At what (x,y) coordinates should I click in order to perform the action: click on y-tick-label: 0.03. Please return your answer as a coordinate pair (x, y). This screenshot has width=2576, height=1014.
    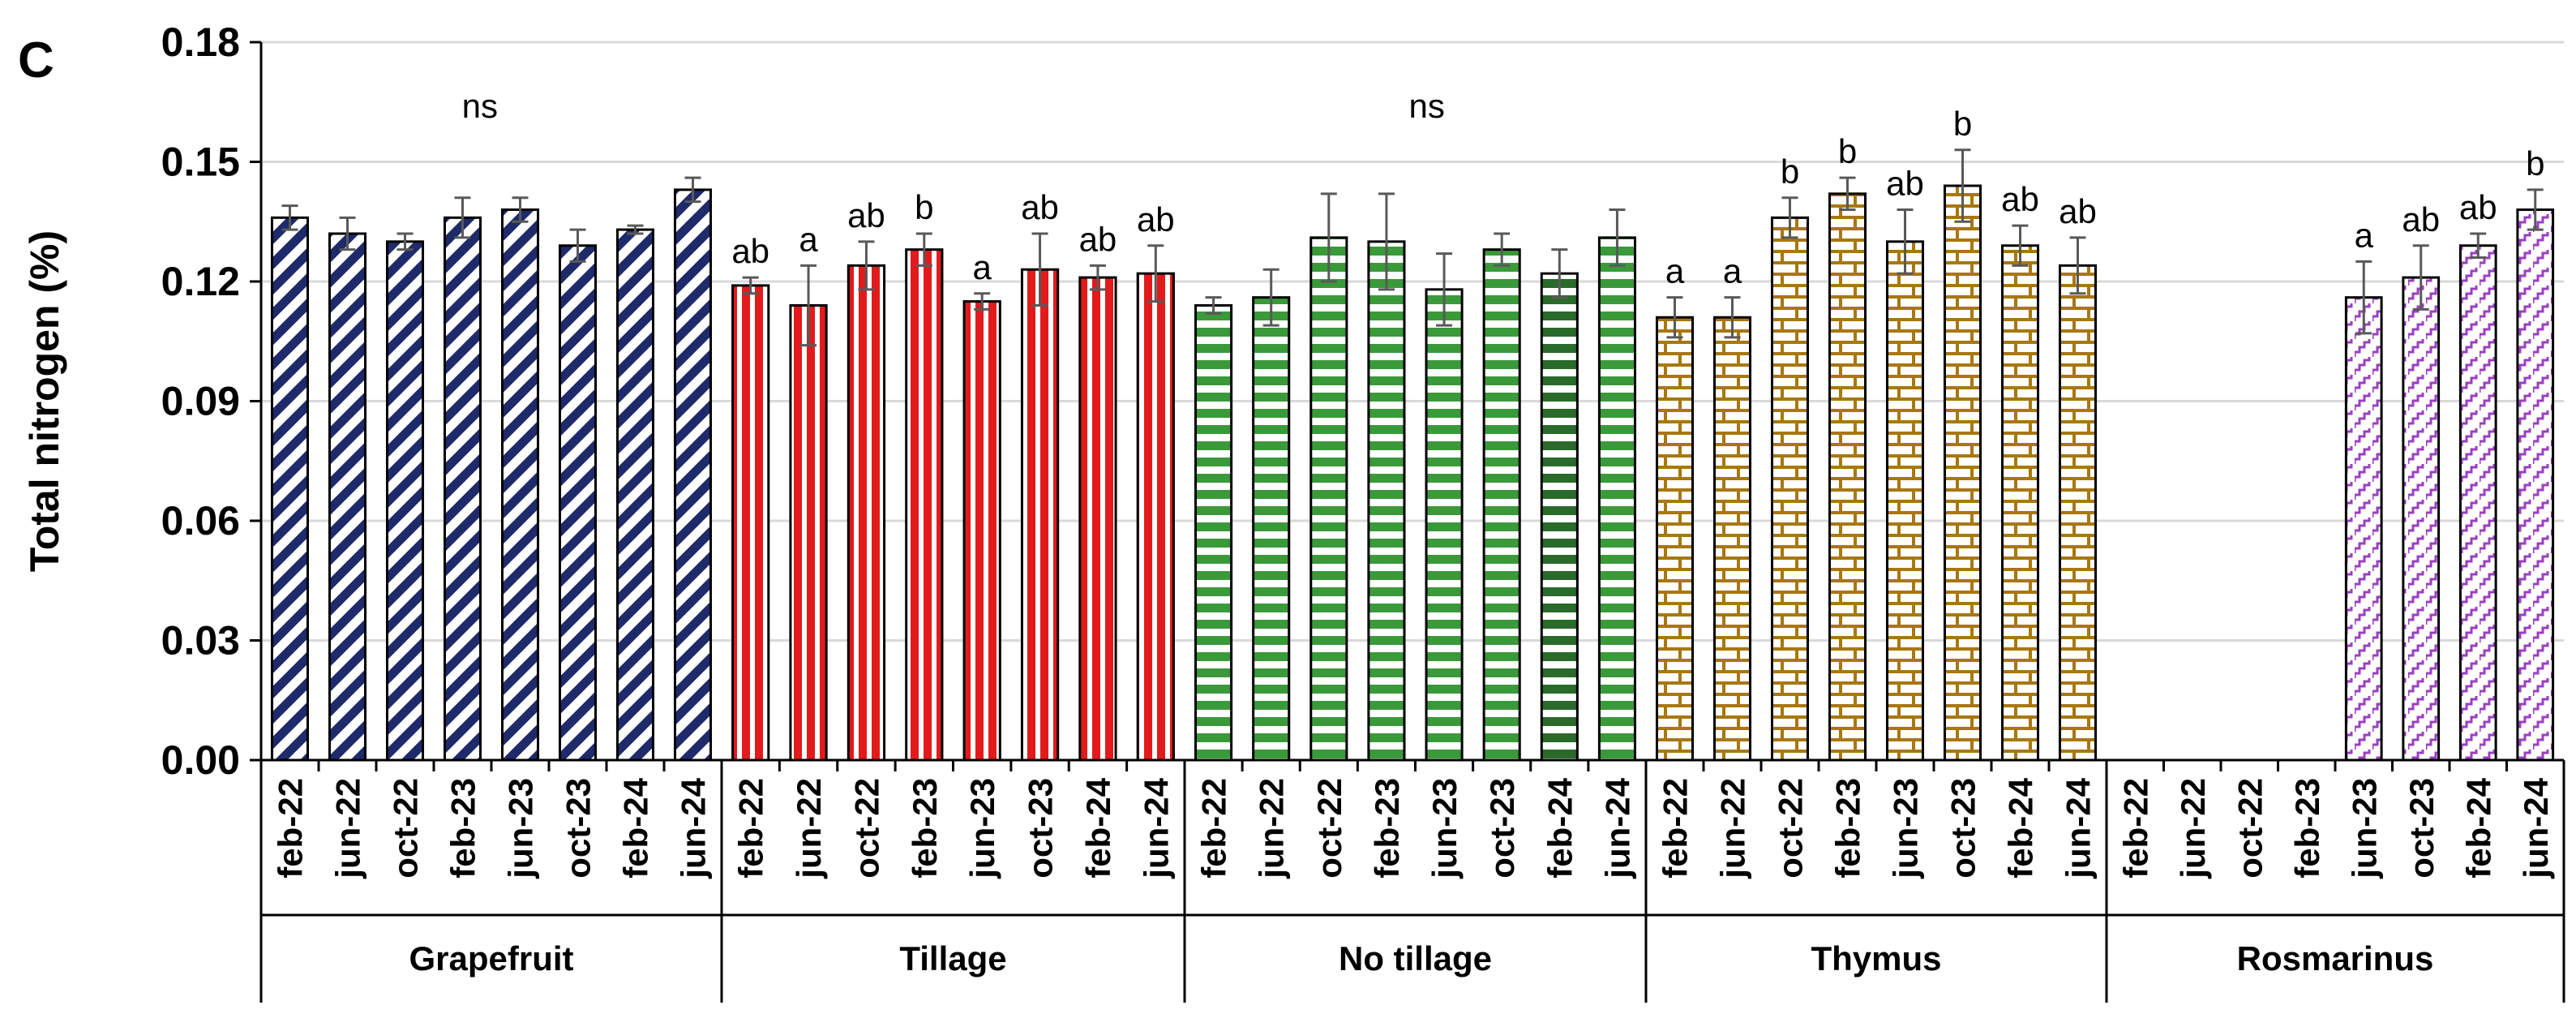
    Looking at the image, I should click on (200, 641).